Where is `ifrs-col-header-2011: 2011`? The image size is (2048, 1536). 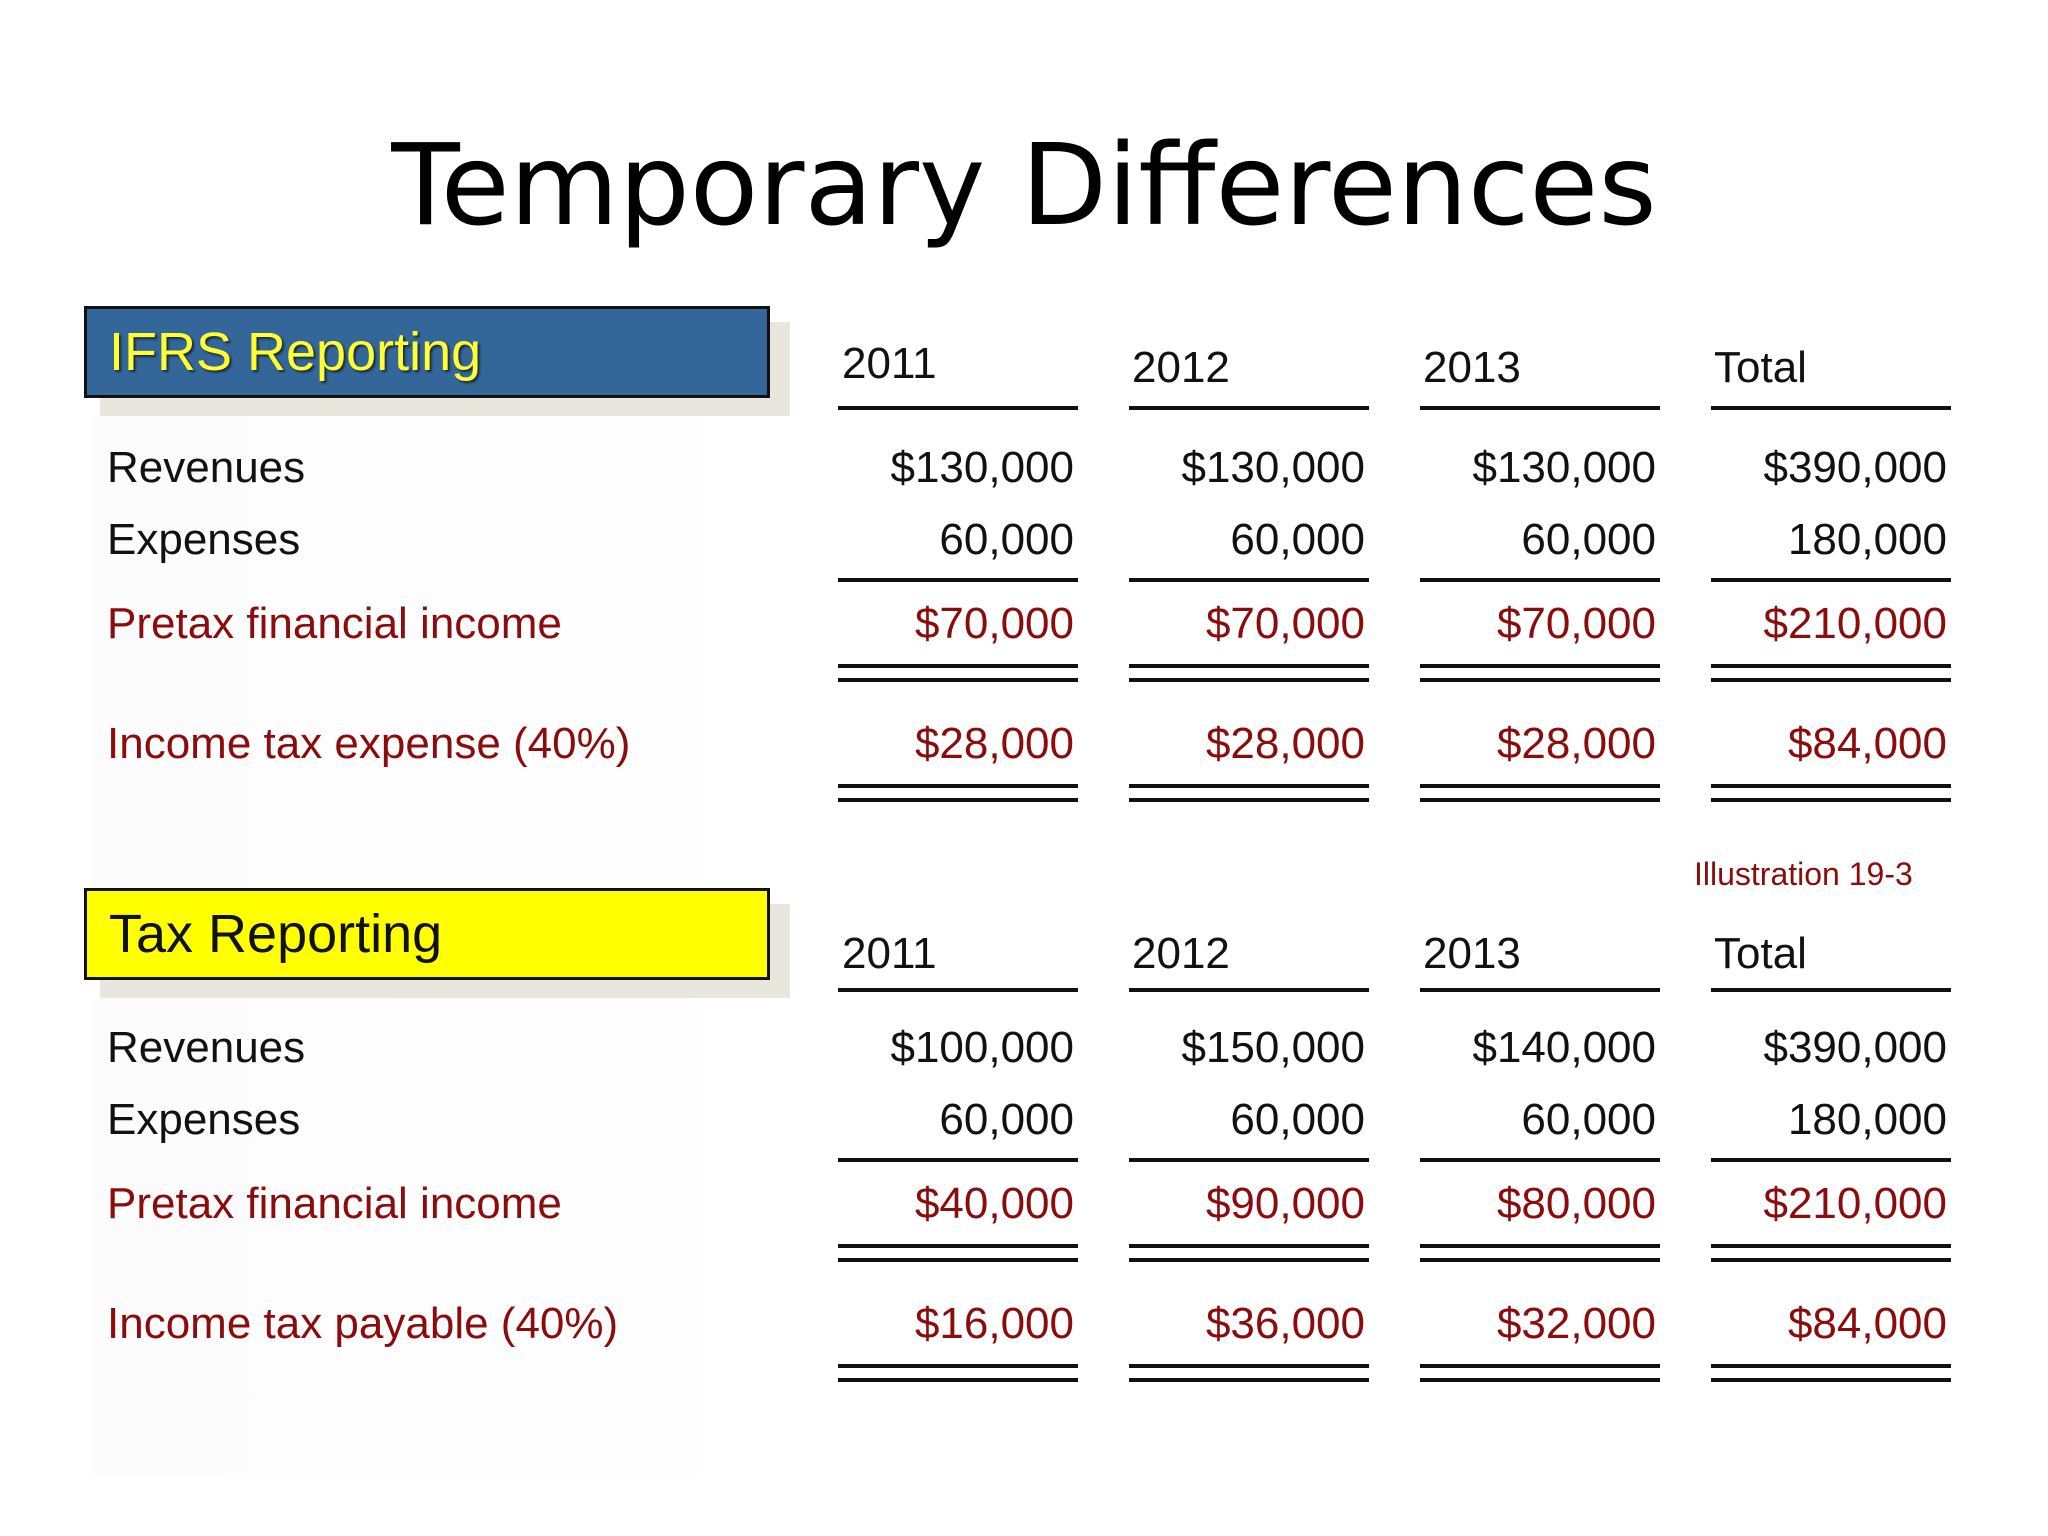
ifrs-col-header-2011: 2011 is located at coordinates (889, 363).